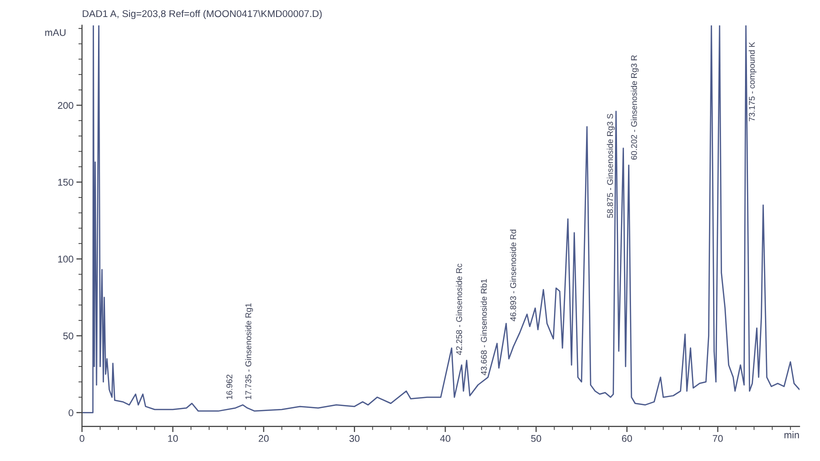 The width and height of the screenshot is (820, 461). Describe the element at coordinates (459, 309) in the screenshot. I see `annotation: 42.258 - Ginsenoside Rc` at that location.